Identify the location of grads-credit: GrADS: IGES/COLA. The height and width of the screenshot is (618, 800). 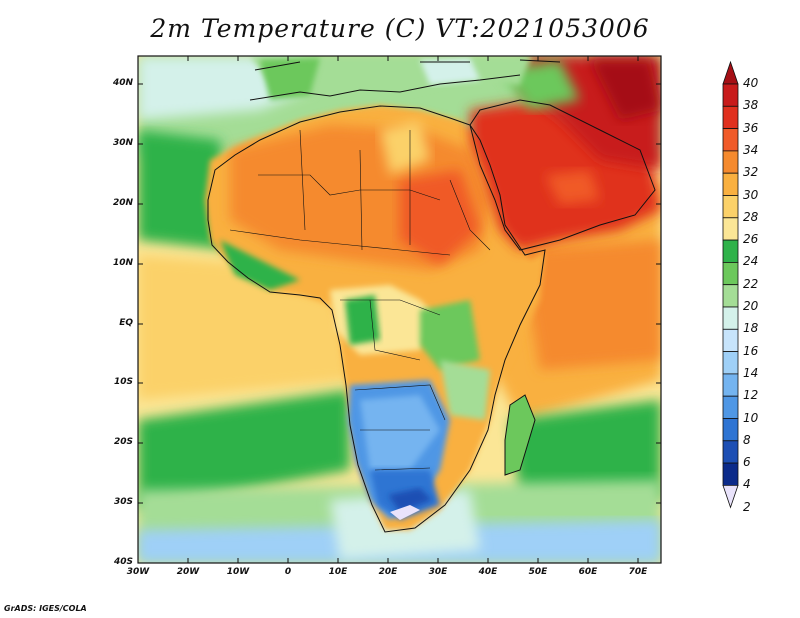
(45, 608).